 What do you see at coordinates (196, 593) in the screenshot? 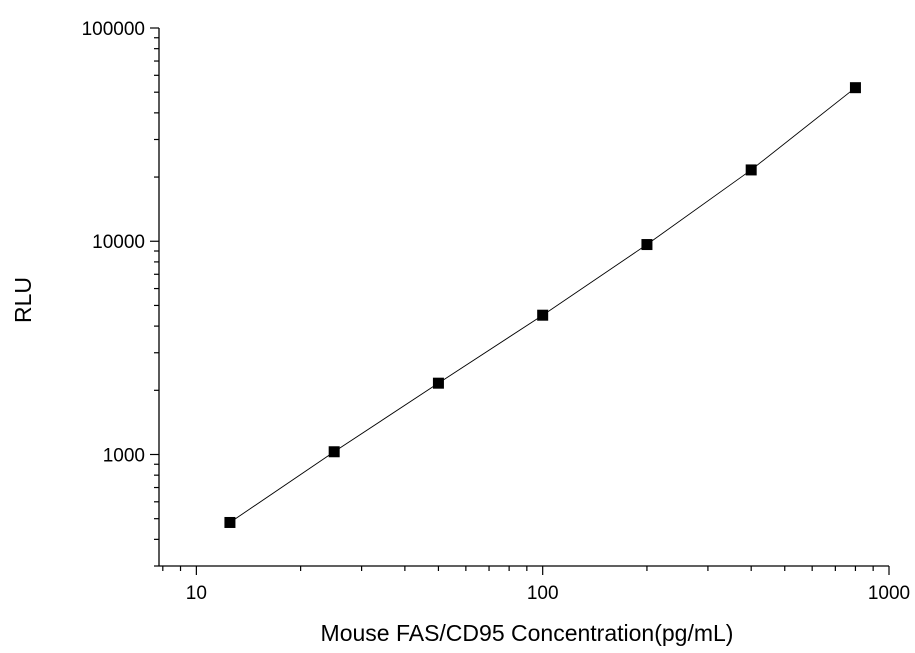
I see `x-tick-label: 10` at bounding box center [196, 593].